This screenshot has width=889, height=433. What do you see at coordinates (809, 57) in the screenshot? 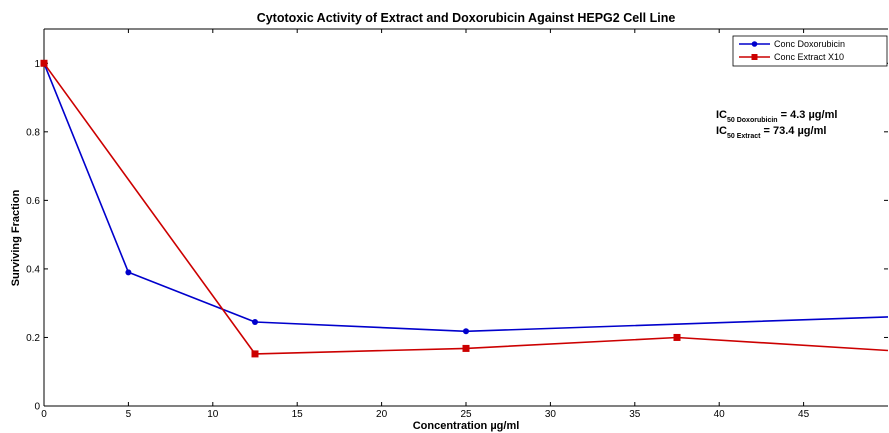
I see `legend-label-conc-extract-x10: Conc Extract X10` at bounding box center [809, 57].